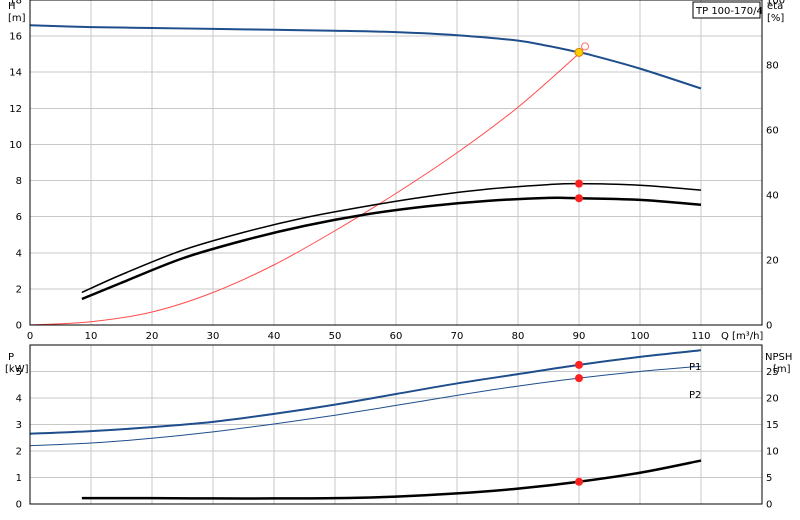 The height and width of the screenshot is (520, 800). Describe the element at coordinates (19, 289) in the screenshot. I see `top-left-tick-2: 2` at that location.